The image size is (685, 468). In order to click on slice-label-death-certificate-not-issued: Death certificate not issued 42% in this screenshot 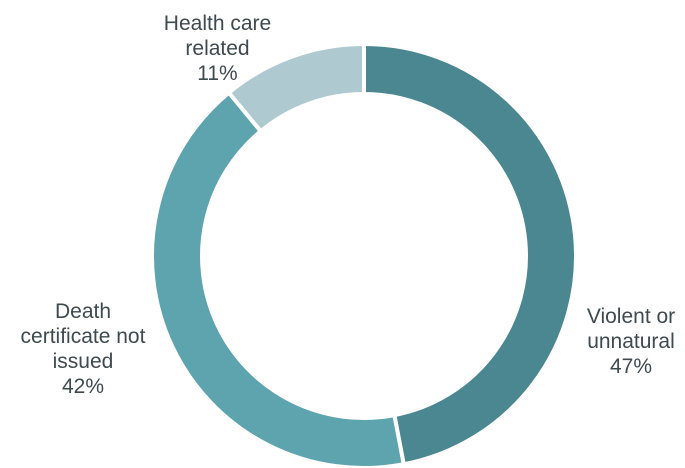, I will do `click(83, 349)`.